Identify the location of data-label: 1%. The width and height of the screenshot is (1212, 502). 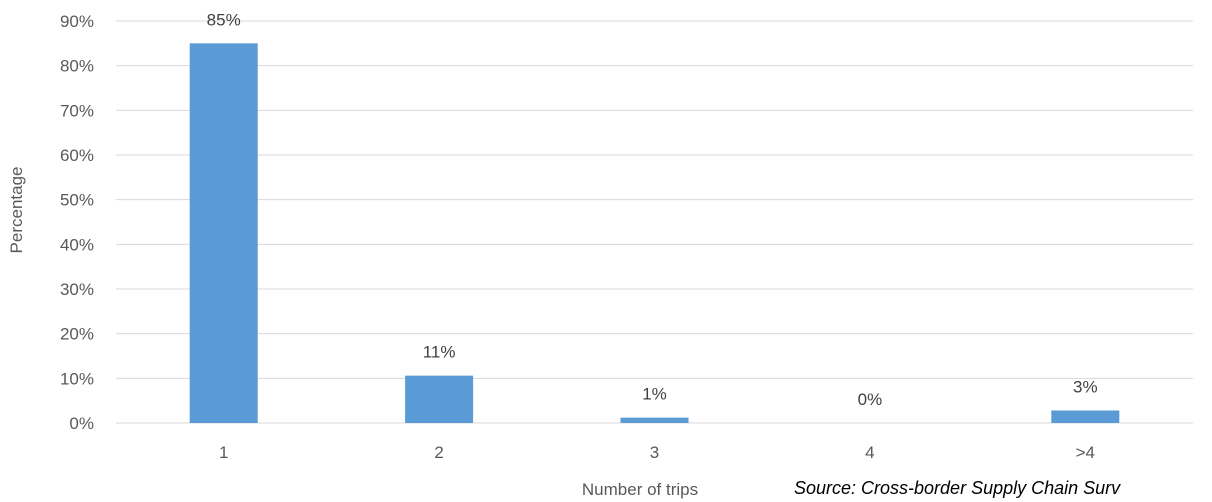
(654, 394).